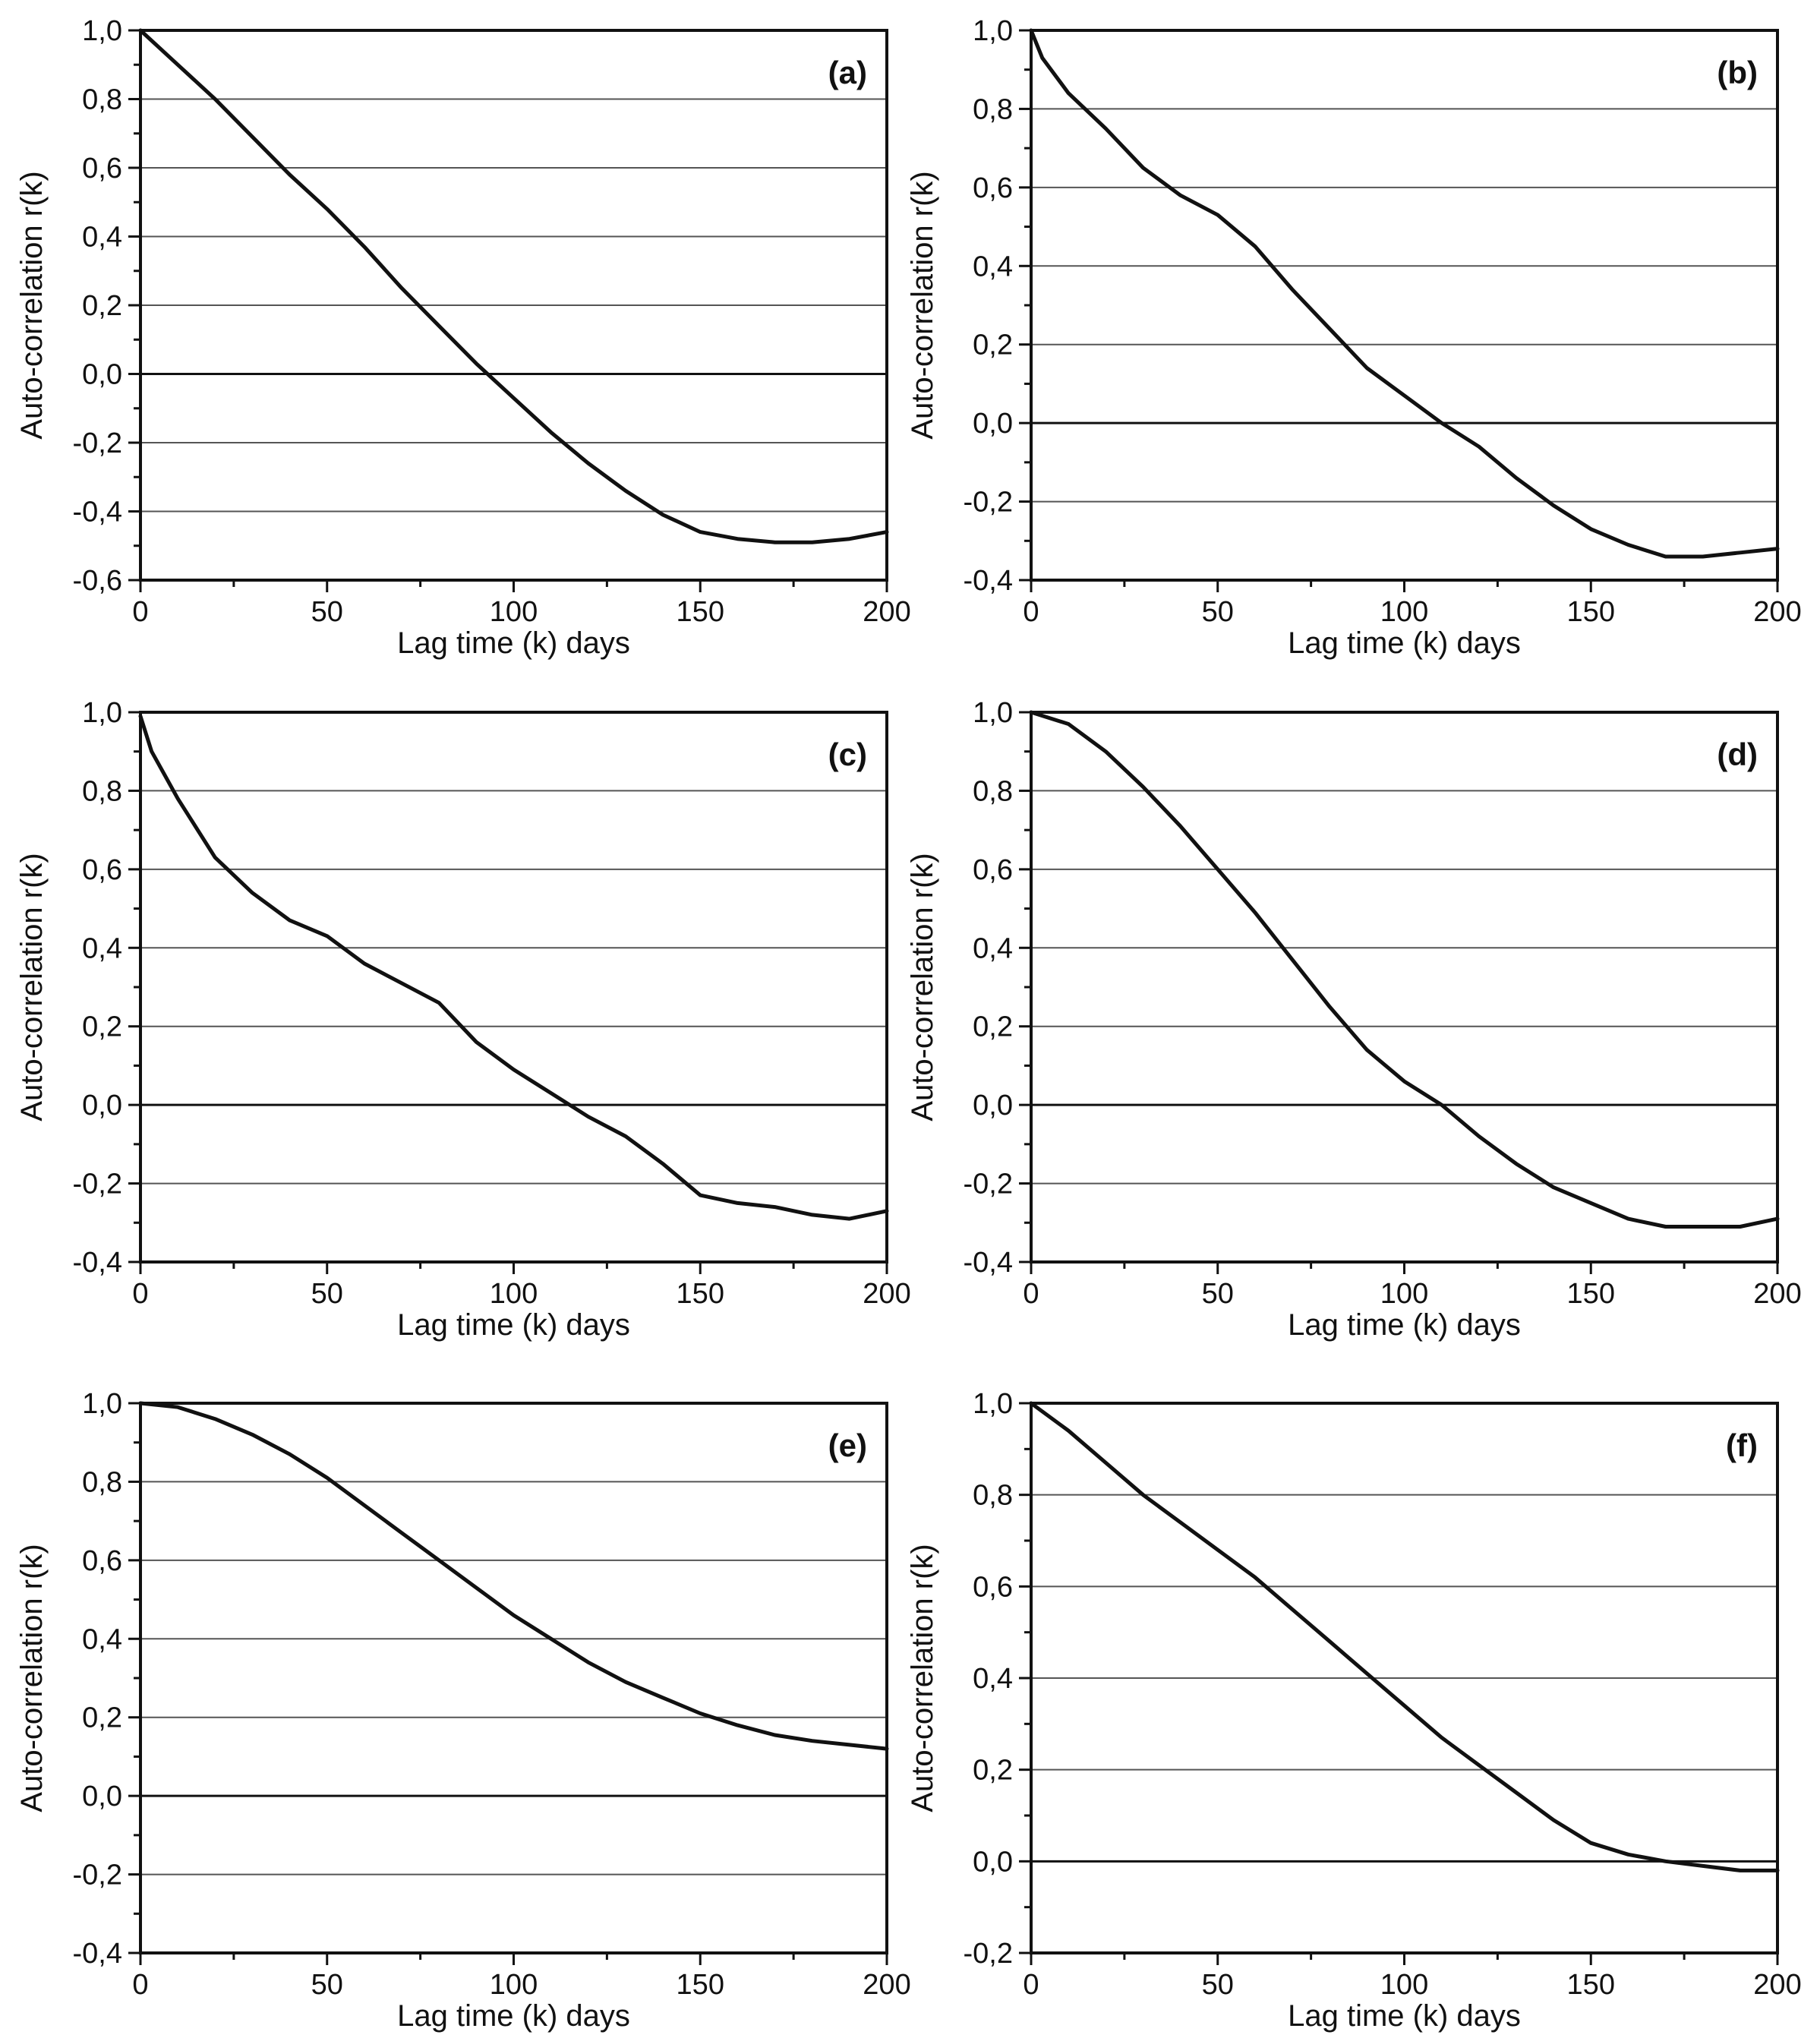 This screenshot has height=2038, width=1820. What do you see at coordinates (848, 754) in the screenshot?
I see `panel-label: (c)` at bounding box center [848, 754].